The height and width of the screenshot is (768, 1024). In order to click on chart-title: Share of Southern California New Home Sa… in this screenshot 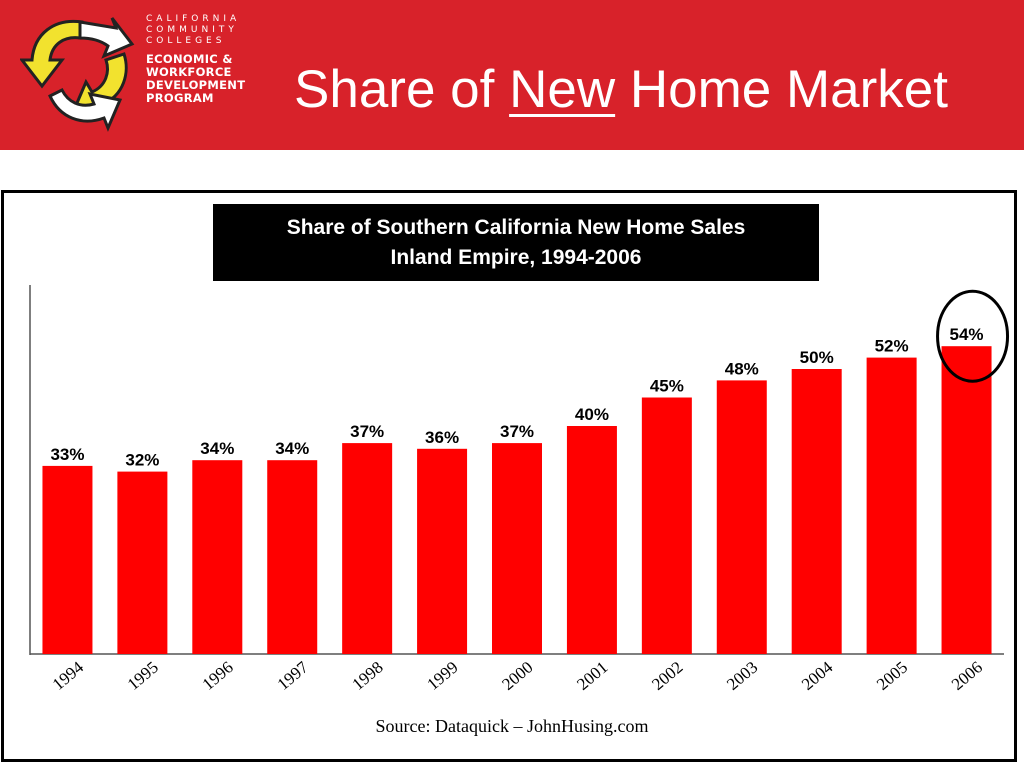, I will do `click(516, 227)`.